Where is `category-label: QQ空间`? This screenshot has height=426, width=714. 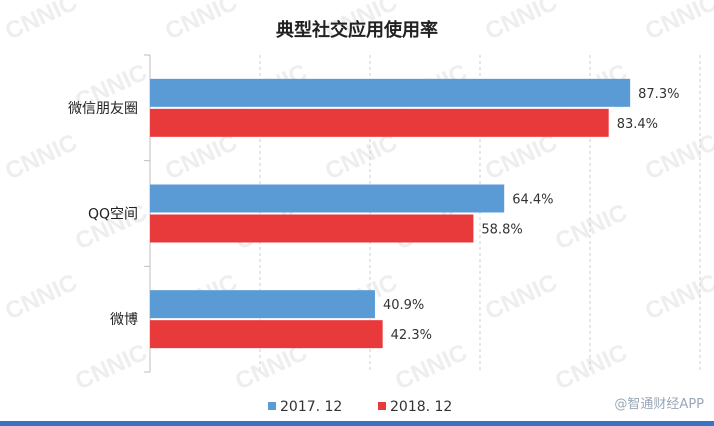
category-label: QQ空间 is located at coordinates (113, 215).